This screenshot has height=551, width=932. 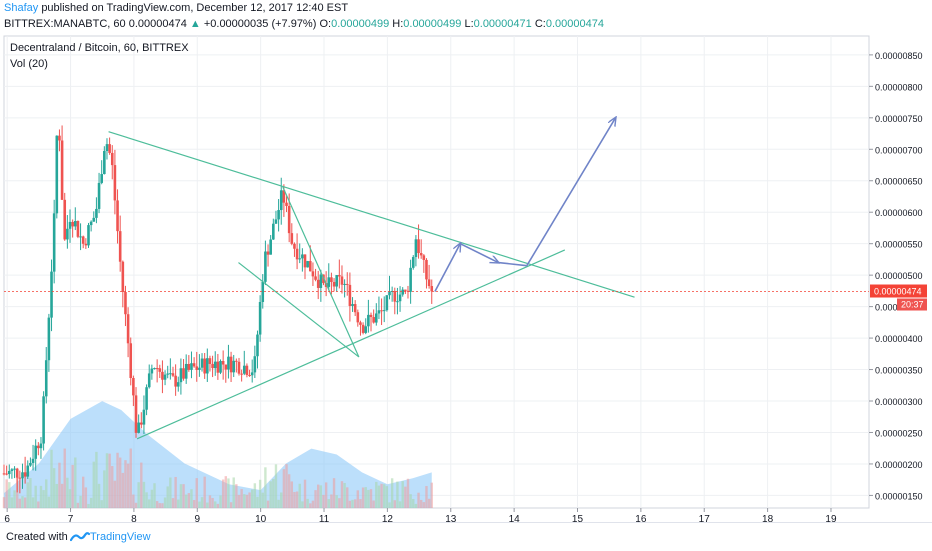 I want to click on time-tick-label: 19, so click(x=831, y=518).